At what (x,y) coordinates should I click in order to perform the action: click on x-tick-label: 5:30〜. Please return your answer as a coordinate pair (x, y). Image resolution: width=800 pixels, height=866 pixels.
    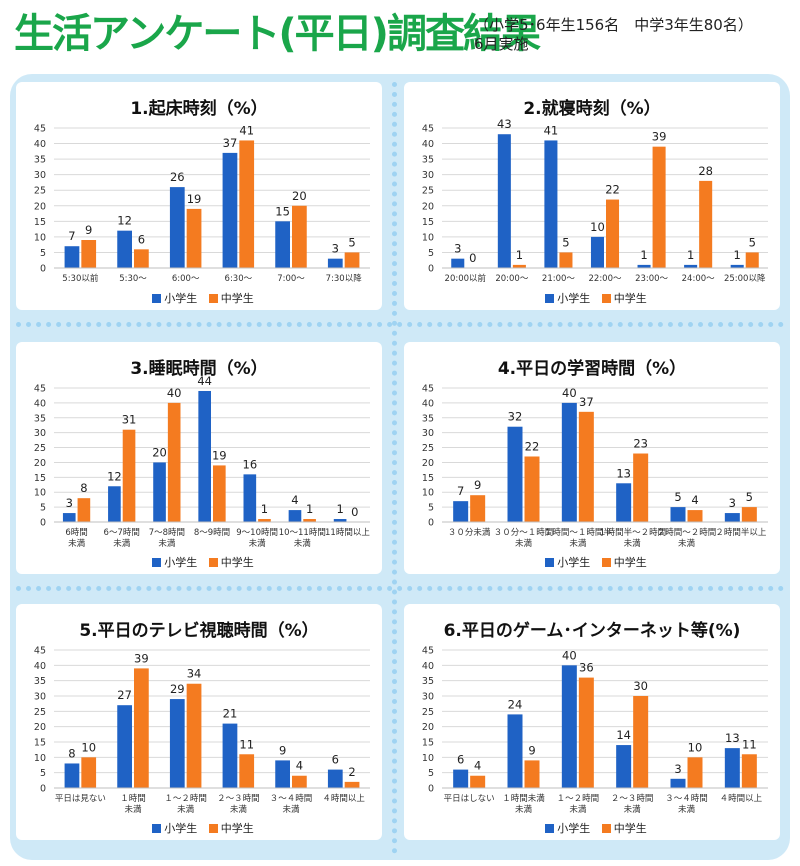
    Looking at the image, I should click on (133, 279).